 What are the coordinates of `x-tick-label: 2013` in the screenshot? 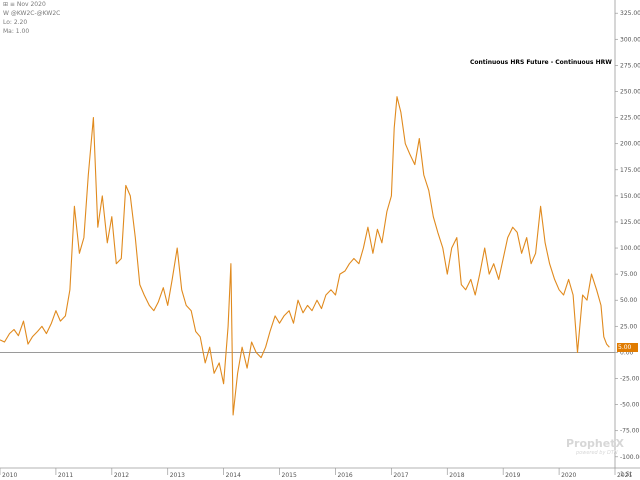 It's located at (177, 475).